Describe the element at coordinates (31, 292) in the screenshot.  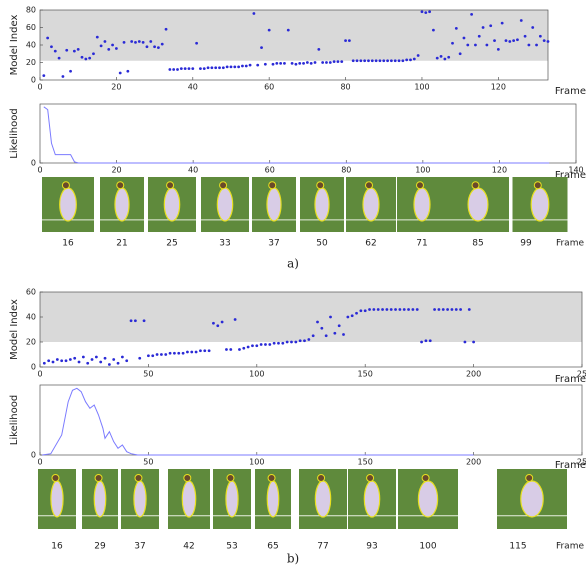
I see `y-tick-label: 60` at that location.